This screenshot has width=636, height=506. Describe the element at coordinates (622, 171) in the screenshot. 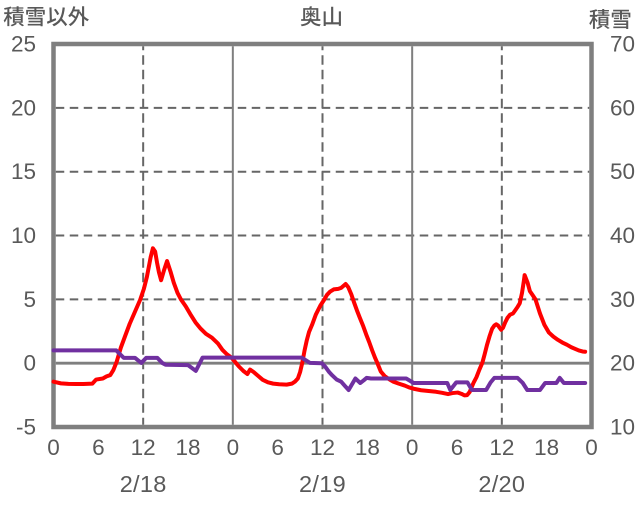

I see `svg-text: 50` at that location.